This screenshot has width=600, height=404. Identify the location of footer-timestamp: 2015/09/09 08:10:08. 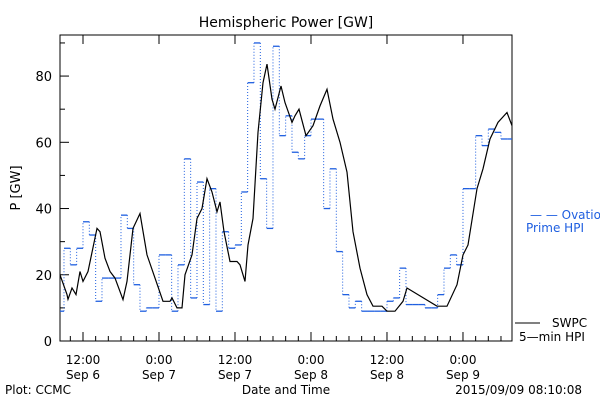
(518, 390).